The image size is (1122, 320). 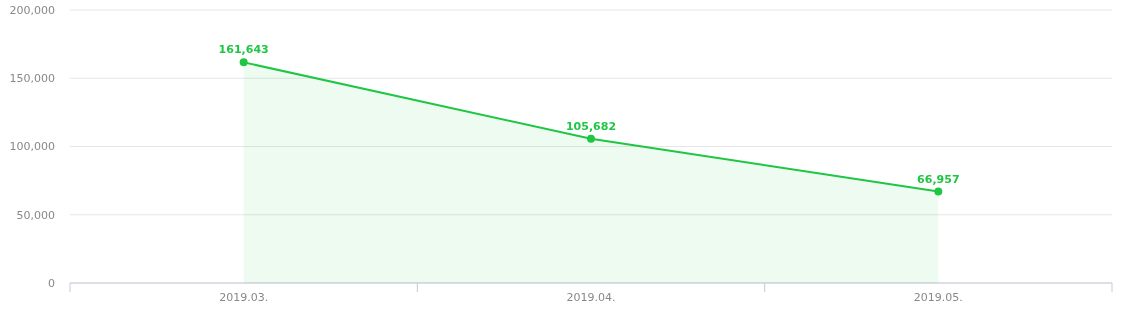 What do you see at coordinates (243, 50) in the screenshot?
I see `data-label: 161,643` at bounding box center [243, 50].